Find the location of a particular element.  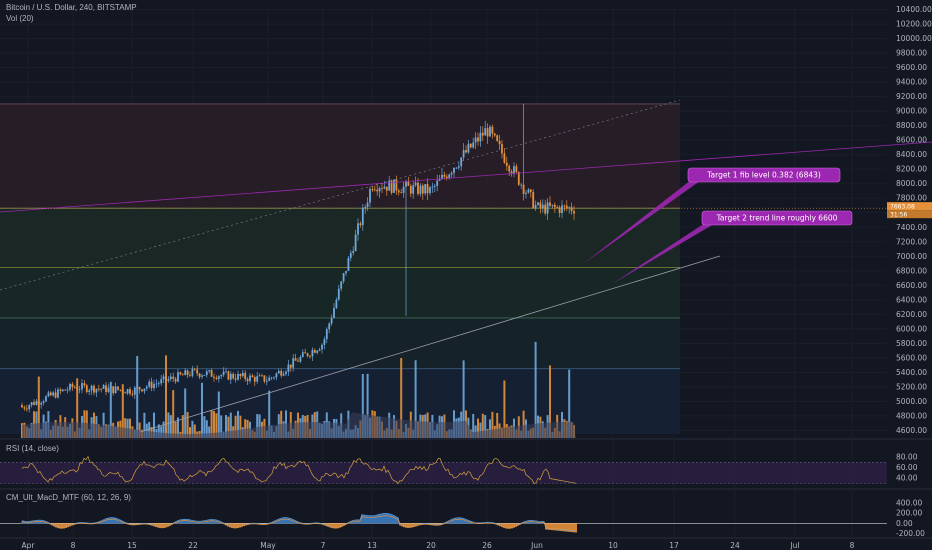

price-tick-label: 7000.00 is located at coordinates (911, 256).